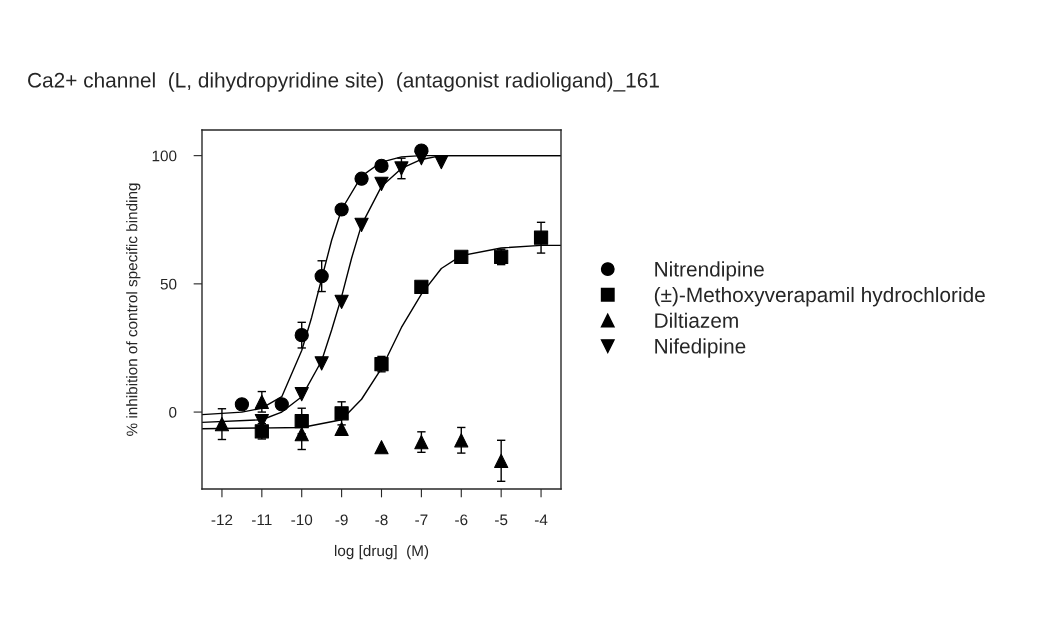 This screenshot has height=641, width=1039. I want to click on legend-label: Nitrendipine, so click(709, 271).